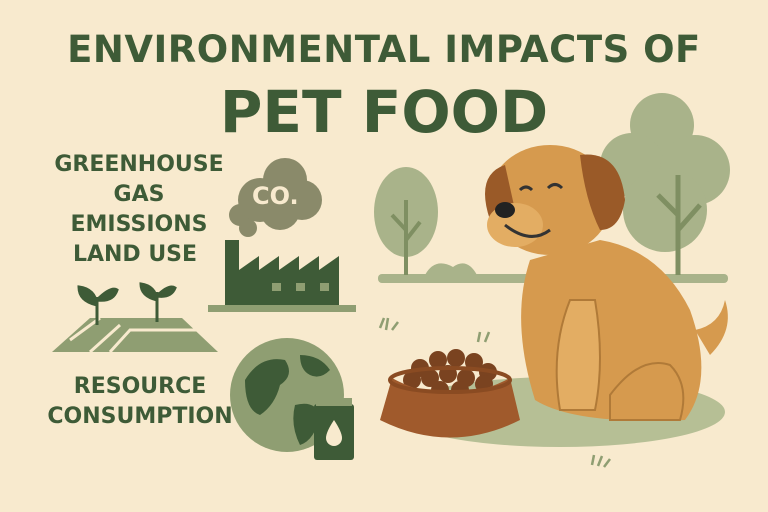 The width and height of the screenshot is (768, 512). What do you see at coordinates (140, 416) in the screenshot?
I see `resource-line-2: CONSUMPTION` at bounding box center [140, 416].